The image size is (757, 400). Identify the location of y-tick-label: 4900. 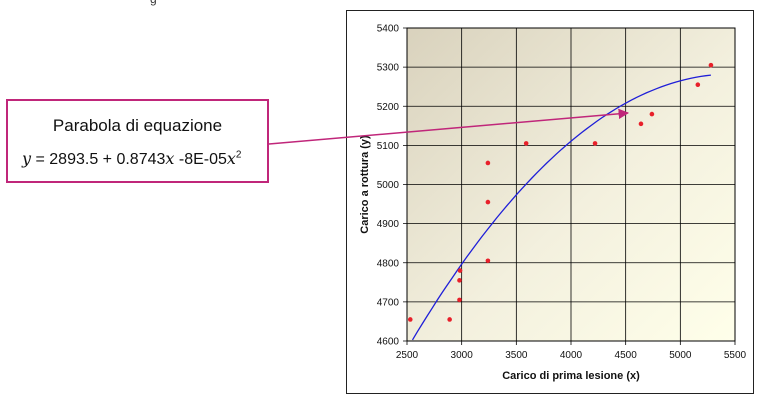
(388, 224).